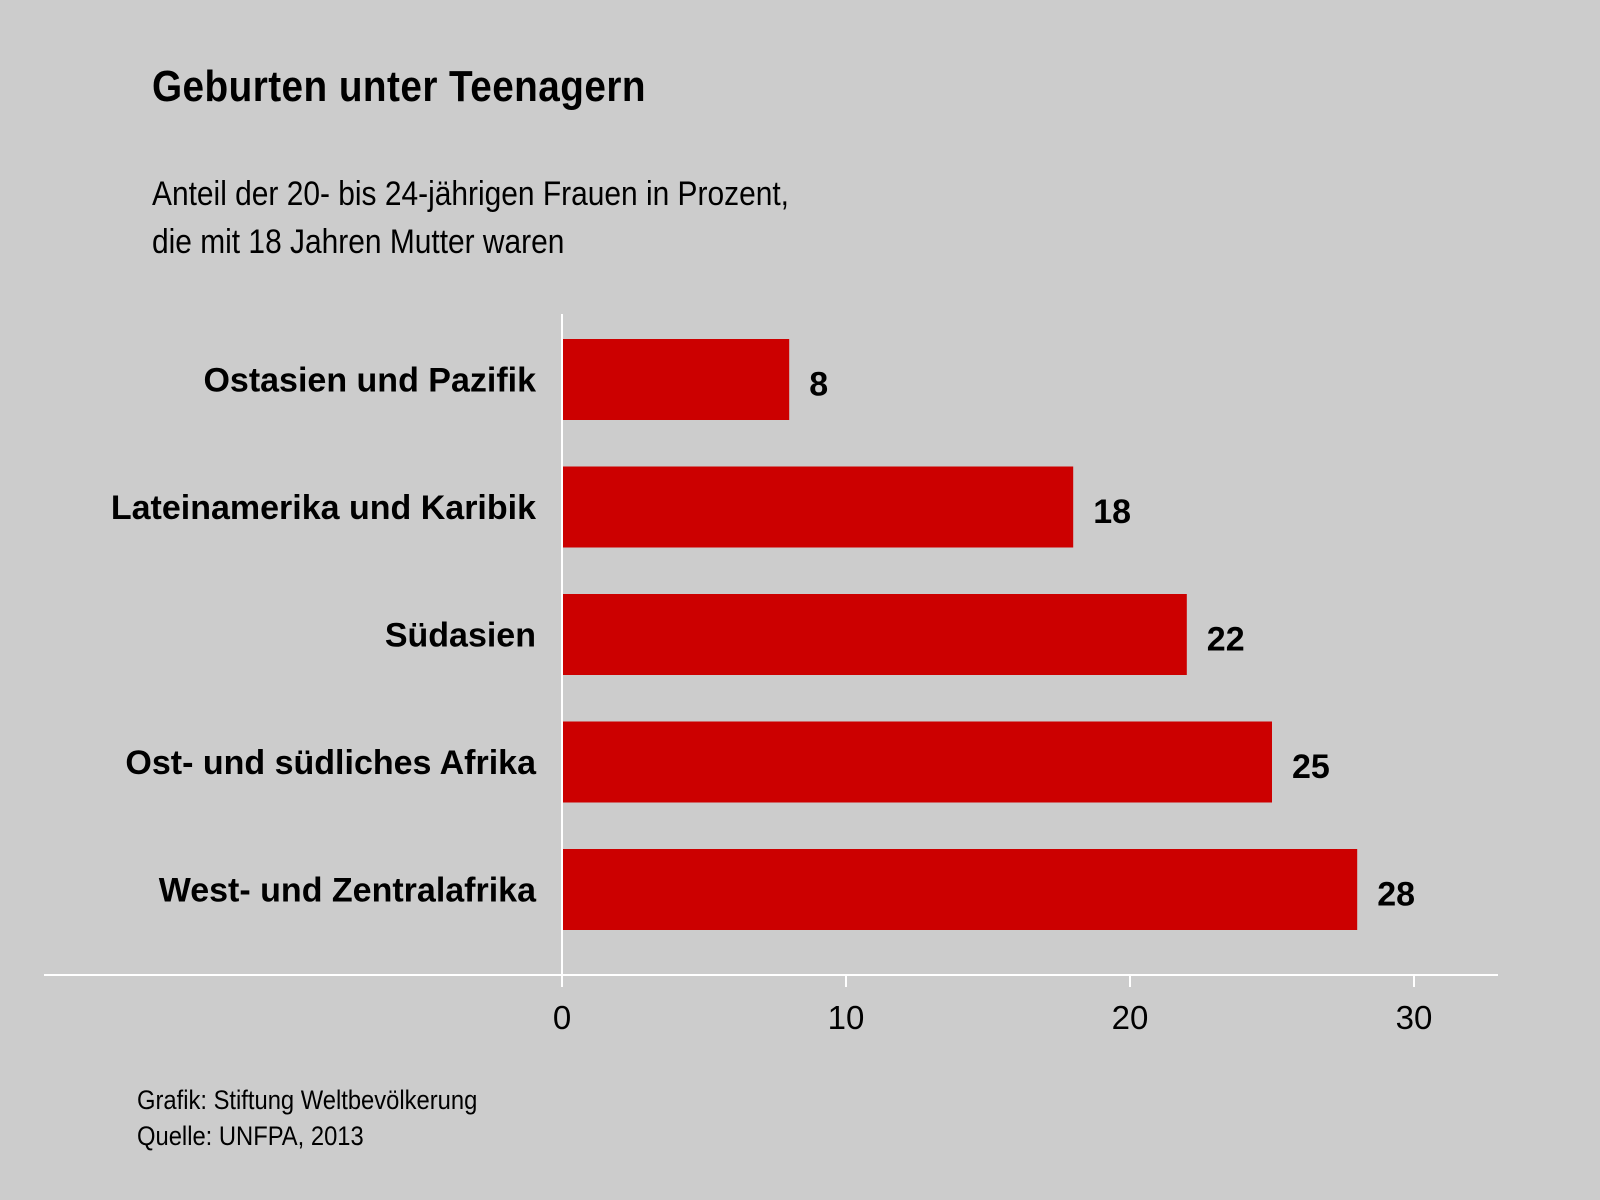 The height and width of the screenshot is (1200, 1600). Describe the element at coordinates (460, 636) in the screenshot. I see `category-label: Südasien` at that location.